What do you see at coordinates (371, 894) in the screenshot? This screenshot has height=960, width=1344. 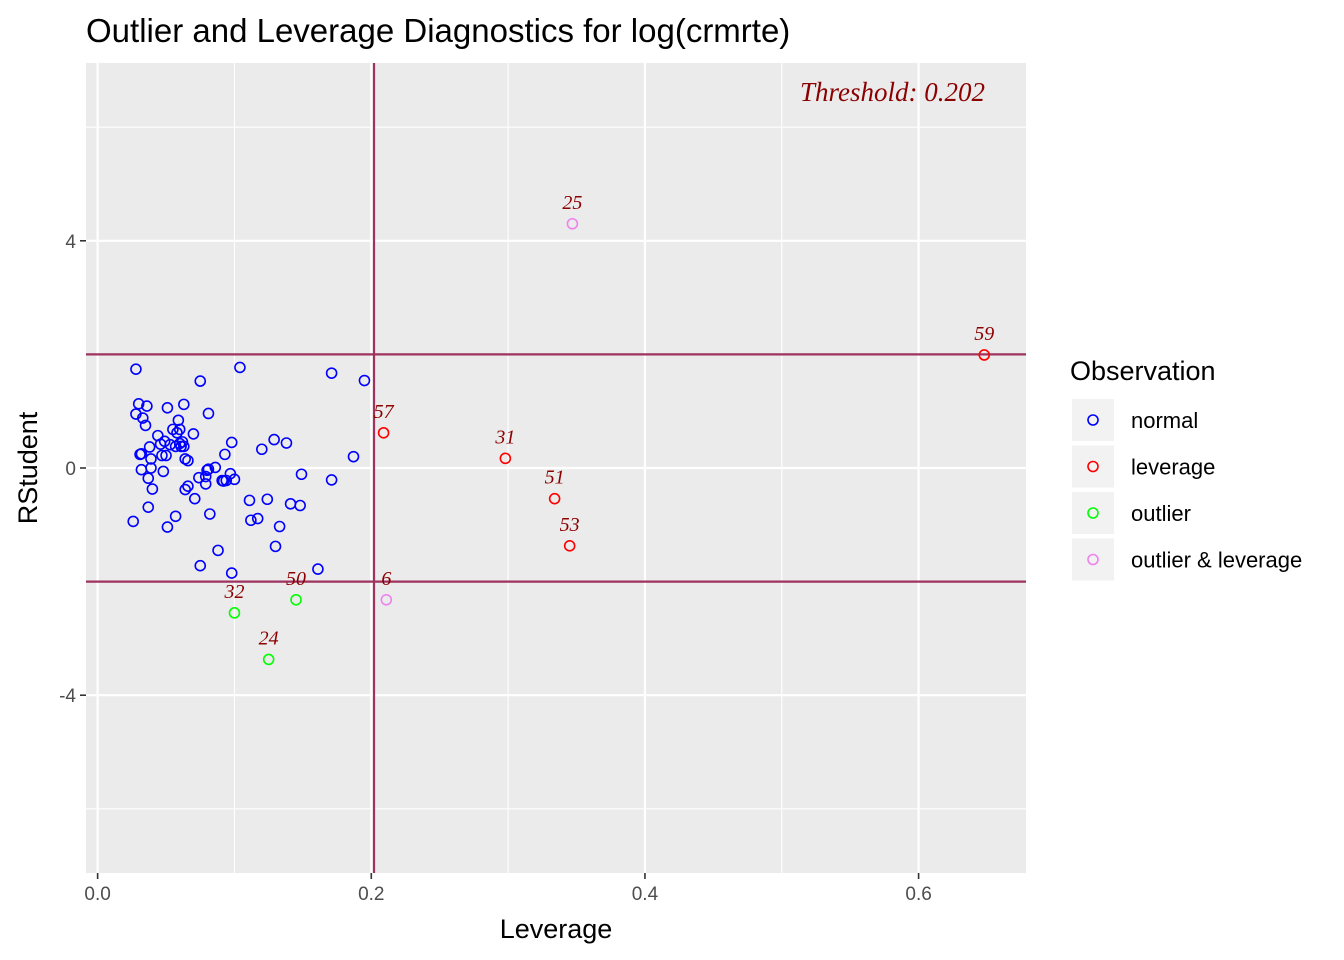 I see `x-tick-label: 0.2` at bounding box center [371, 894].